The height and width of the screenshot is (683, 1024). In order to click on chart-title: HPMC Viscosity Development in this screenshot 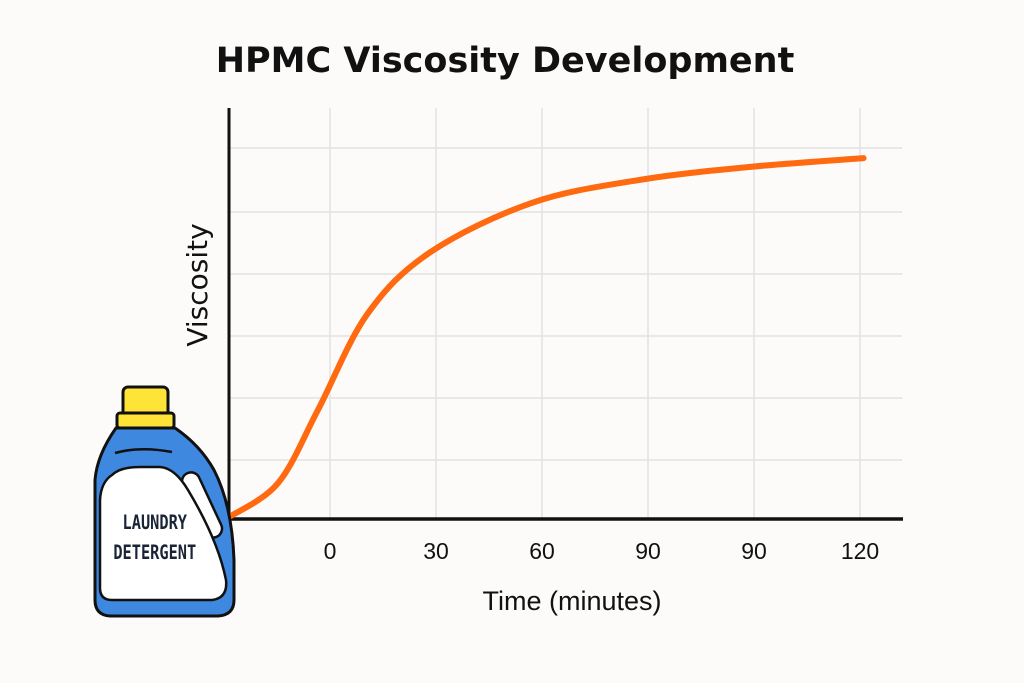, I will do `click(505, 61)`.